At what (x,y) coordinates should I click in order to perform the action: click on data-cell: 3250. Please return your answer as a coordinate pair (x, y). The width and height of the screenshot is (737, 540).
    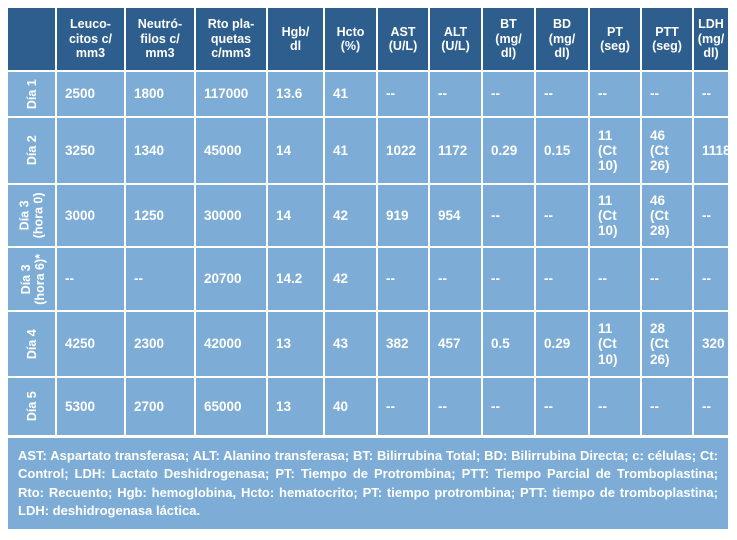
    Looking at the image, I should click on (90, 150).